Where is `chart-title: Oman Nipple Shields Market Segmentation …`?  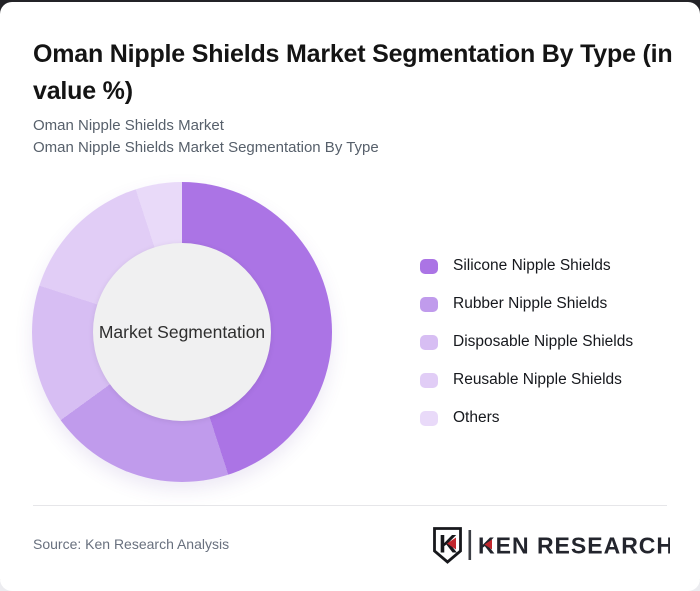
chart-title: Oman Nipple Shields Market Segmentation … is located at coordinates (353, 72).